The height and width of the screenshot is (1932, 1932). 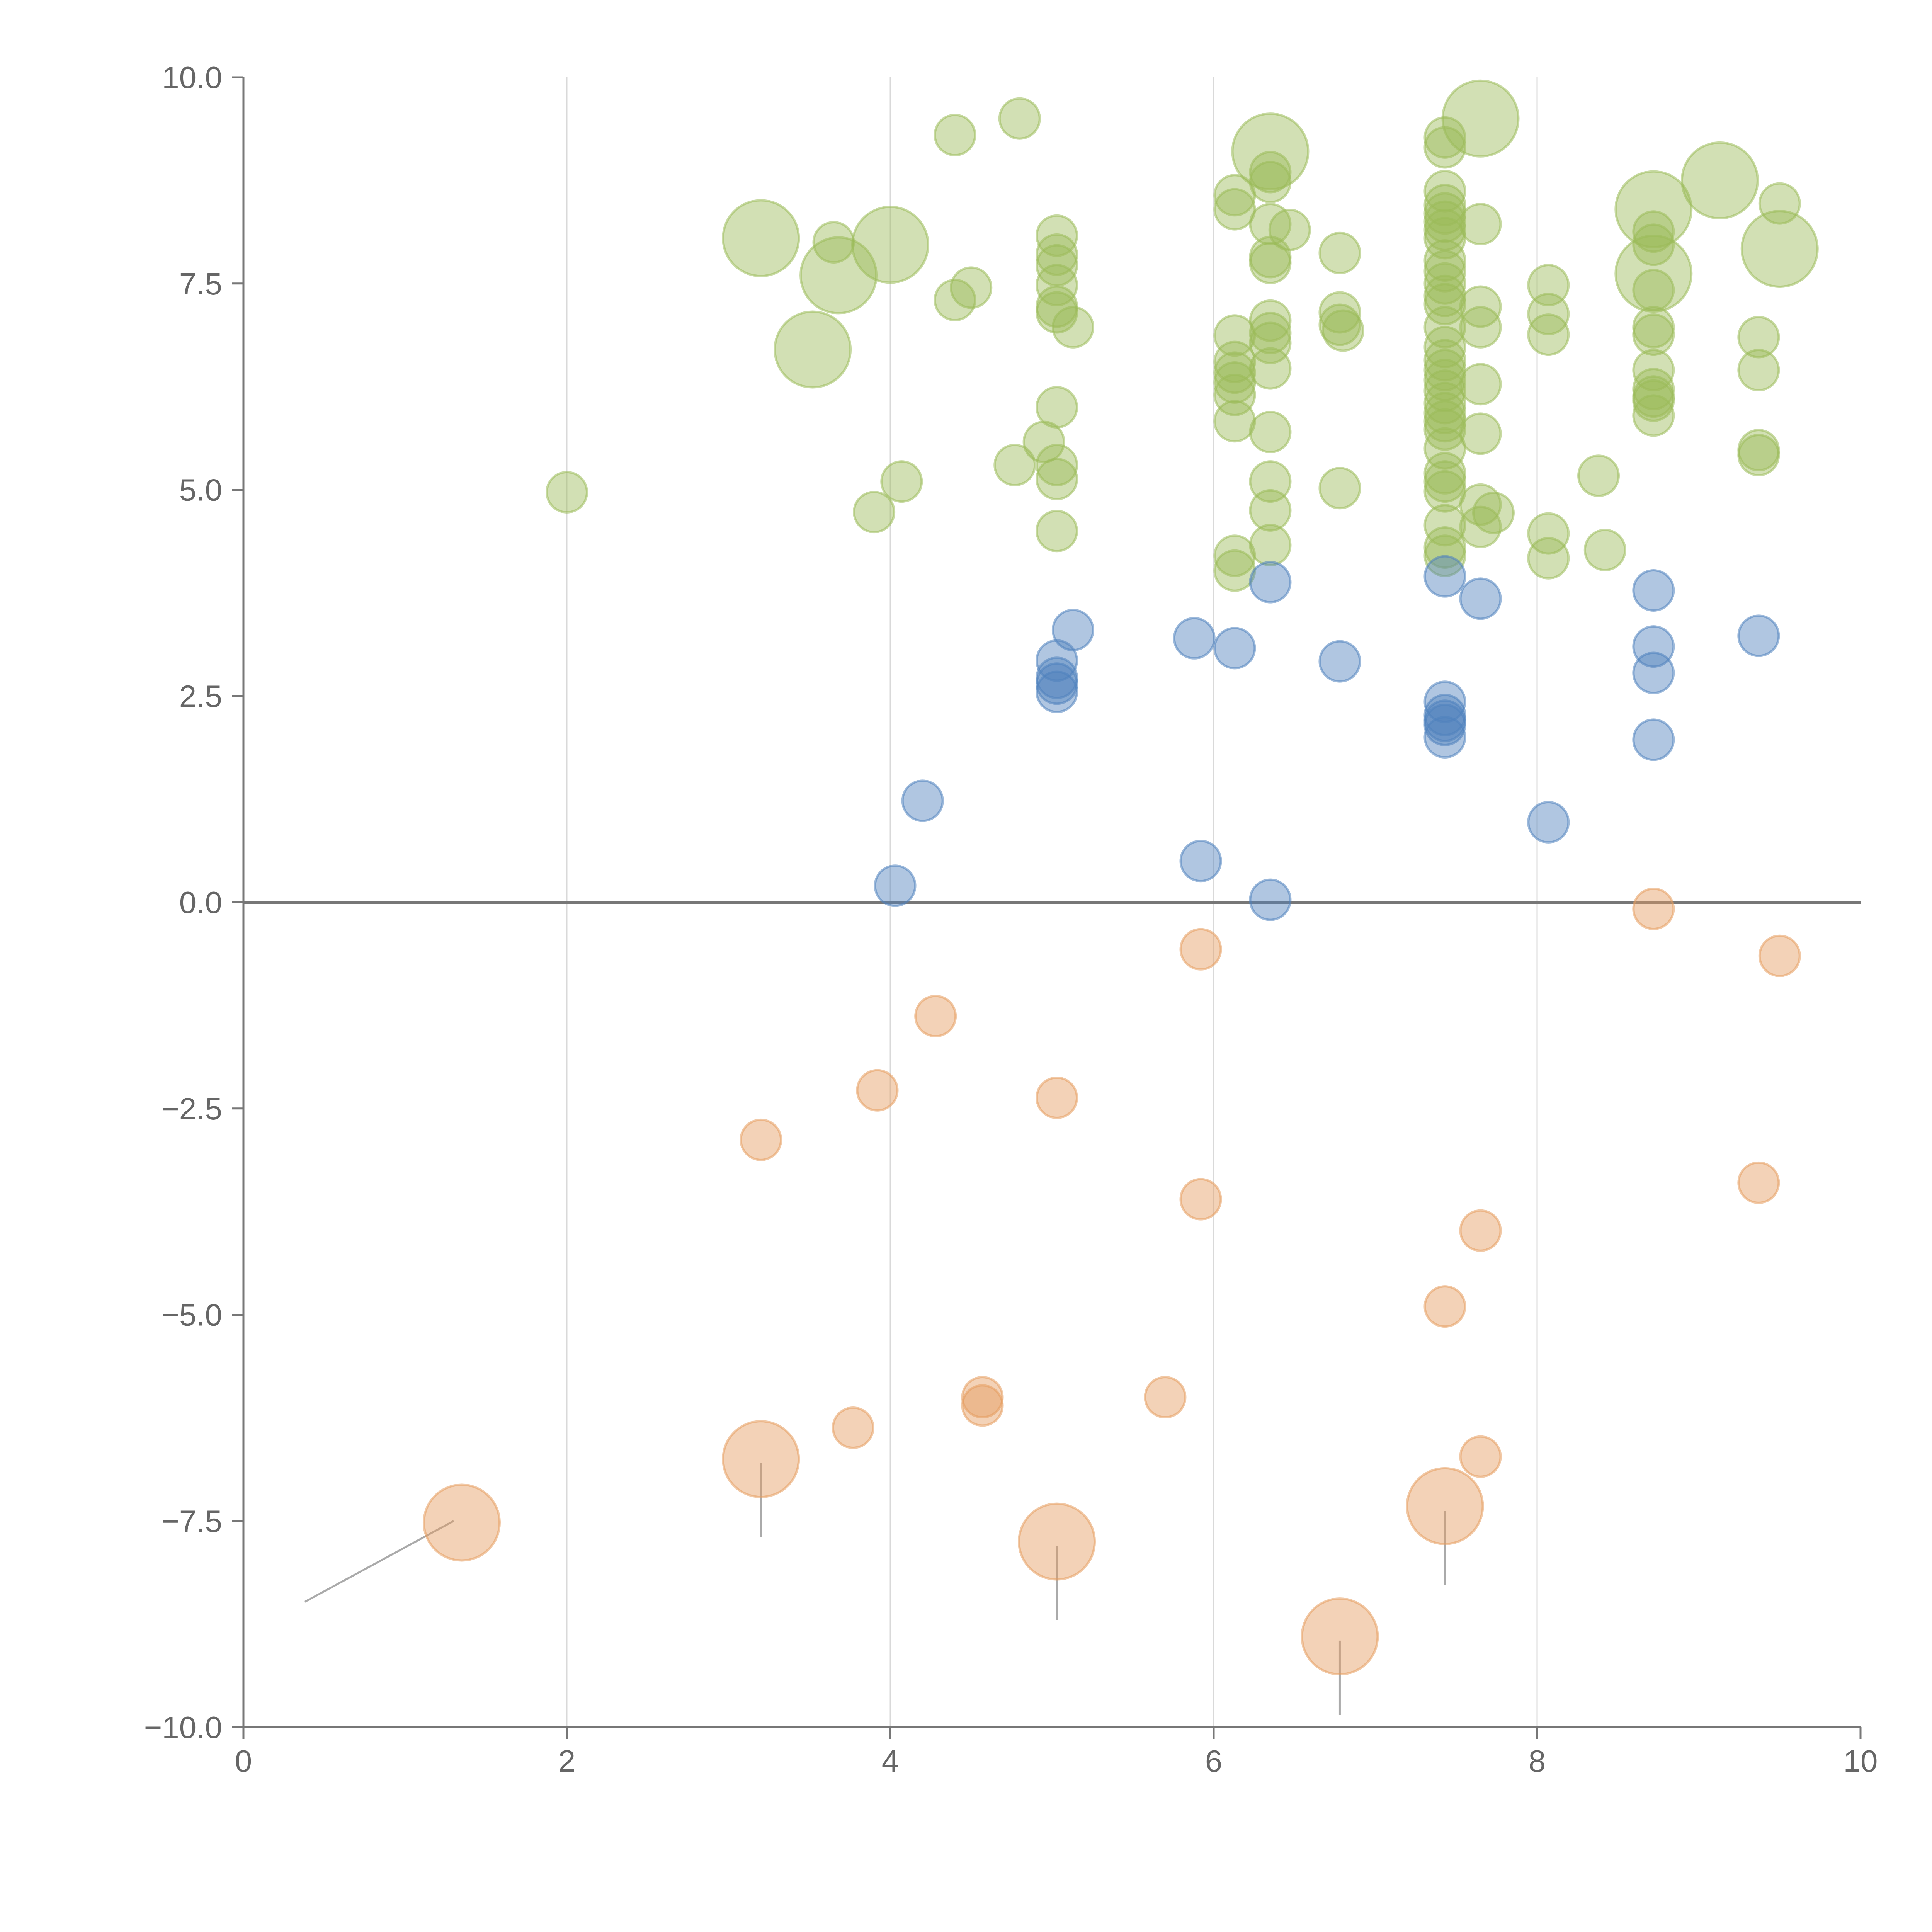 What do you see at coordinates (1214, 1761) in the screenshot?
I see `x-tick-label: 6` at bounding box center [1214, 1761].